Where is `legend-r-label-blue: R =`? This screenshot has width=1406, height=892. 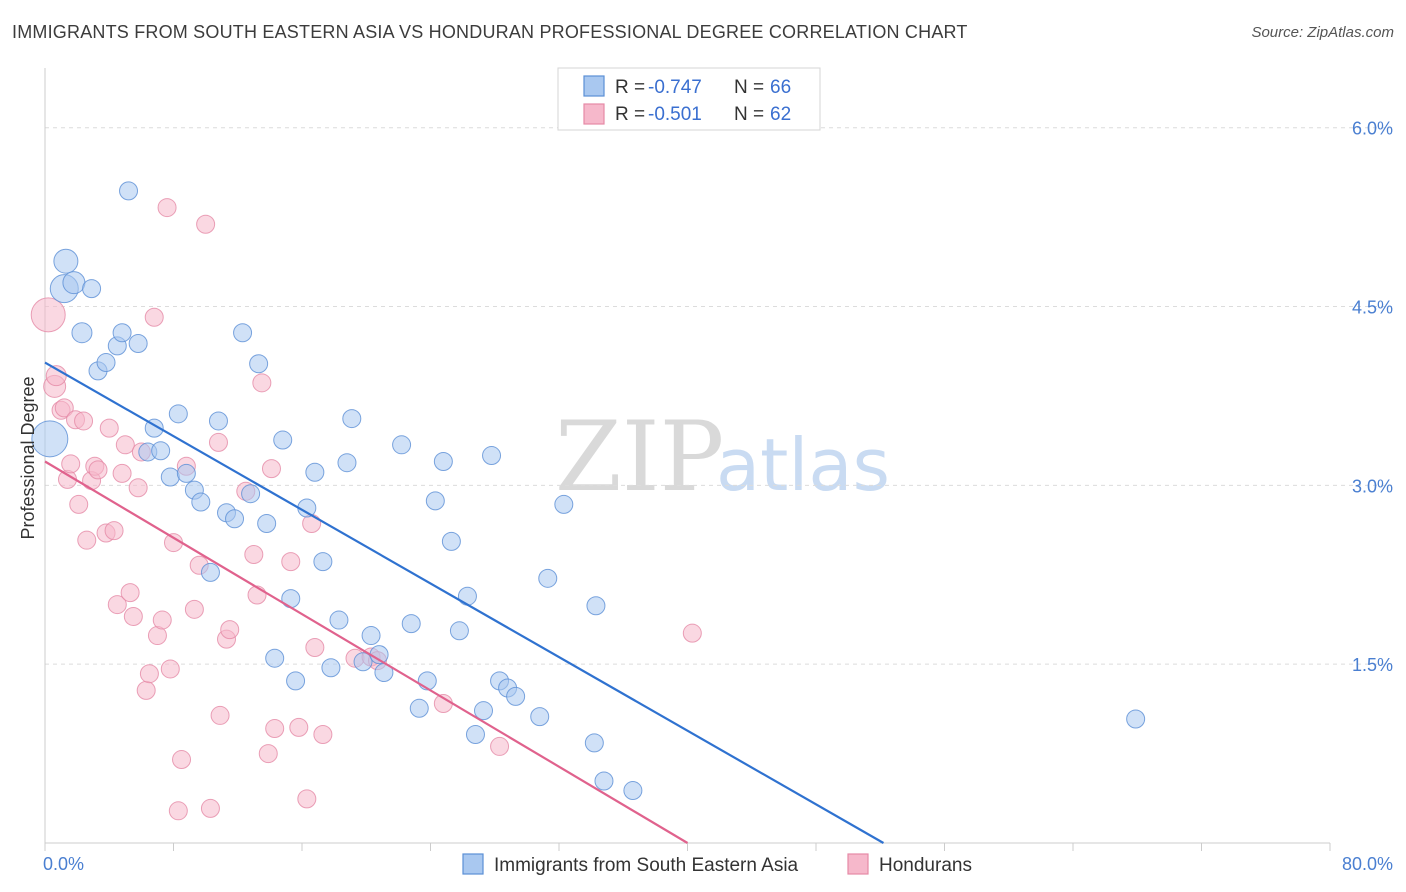
legend-r-label-blue: R = is located at coordinates (630, 87).